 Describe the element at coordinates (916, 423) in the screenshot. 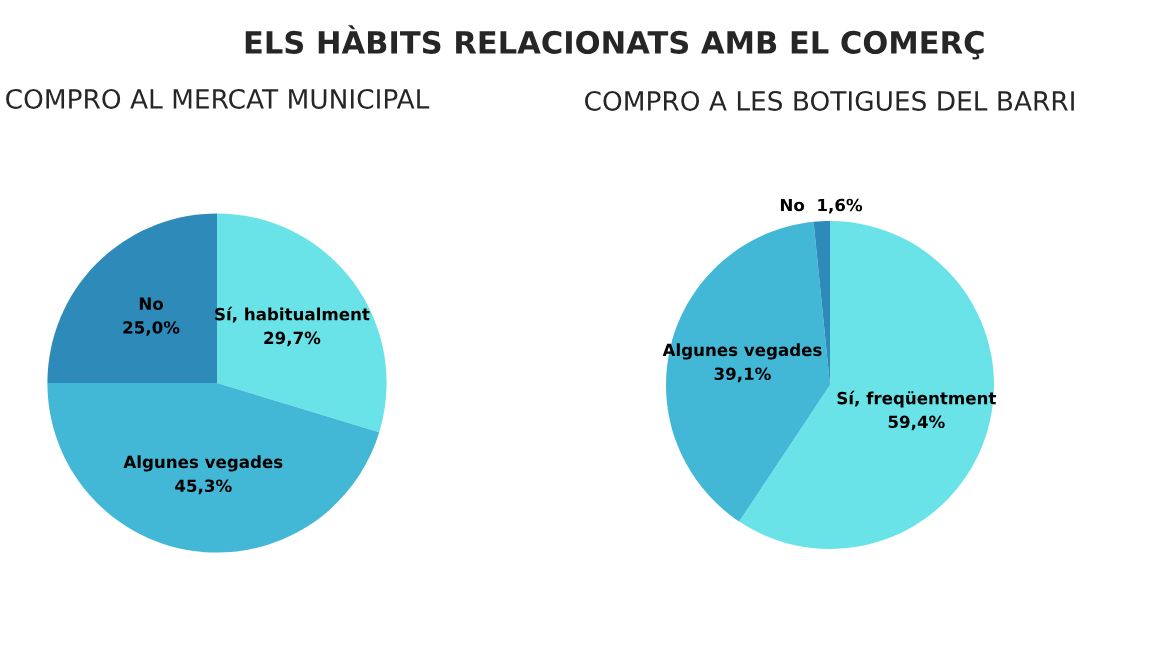

I see `data-label: 59,4%` at that location.